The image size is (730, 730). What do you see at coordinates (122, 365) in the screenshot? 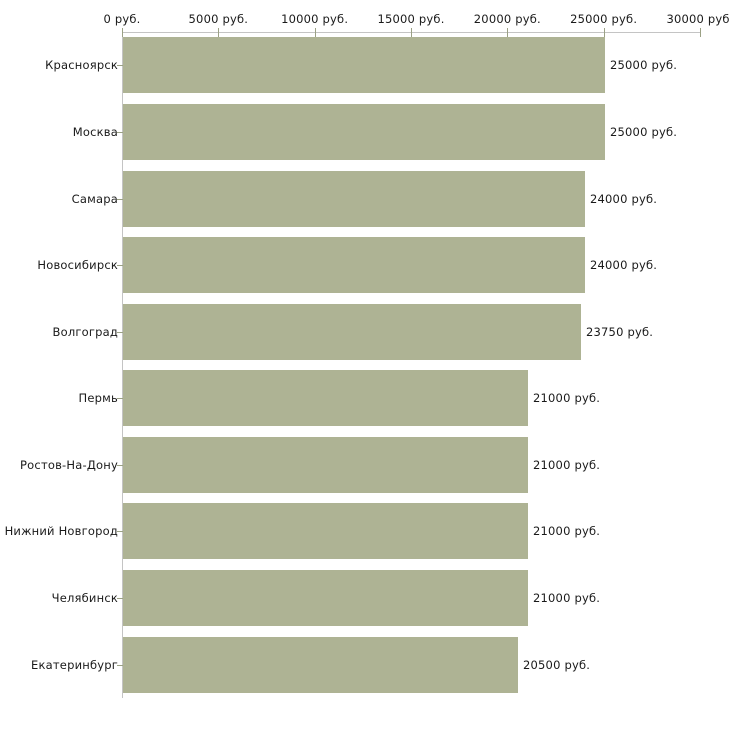
I see `y-axis-line` at bounding box center [122, 365].